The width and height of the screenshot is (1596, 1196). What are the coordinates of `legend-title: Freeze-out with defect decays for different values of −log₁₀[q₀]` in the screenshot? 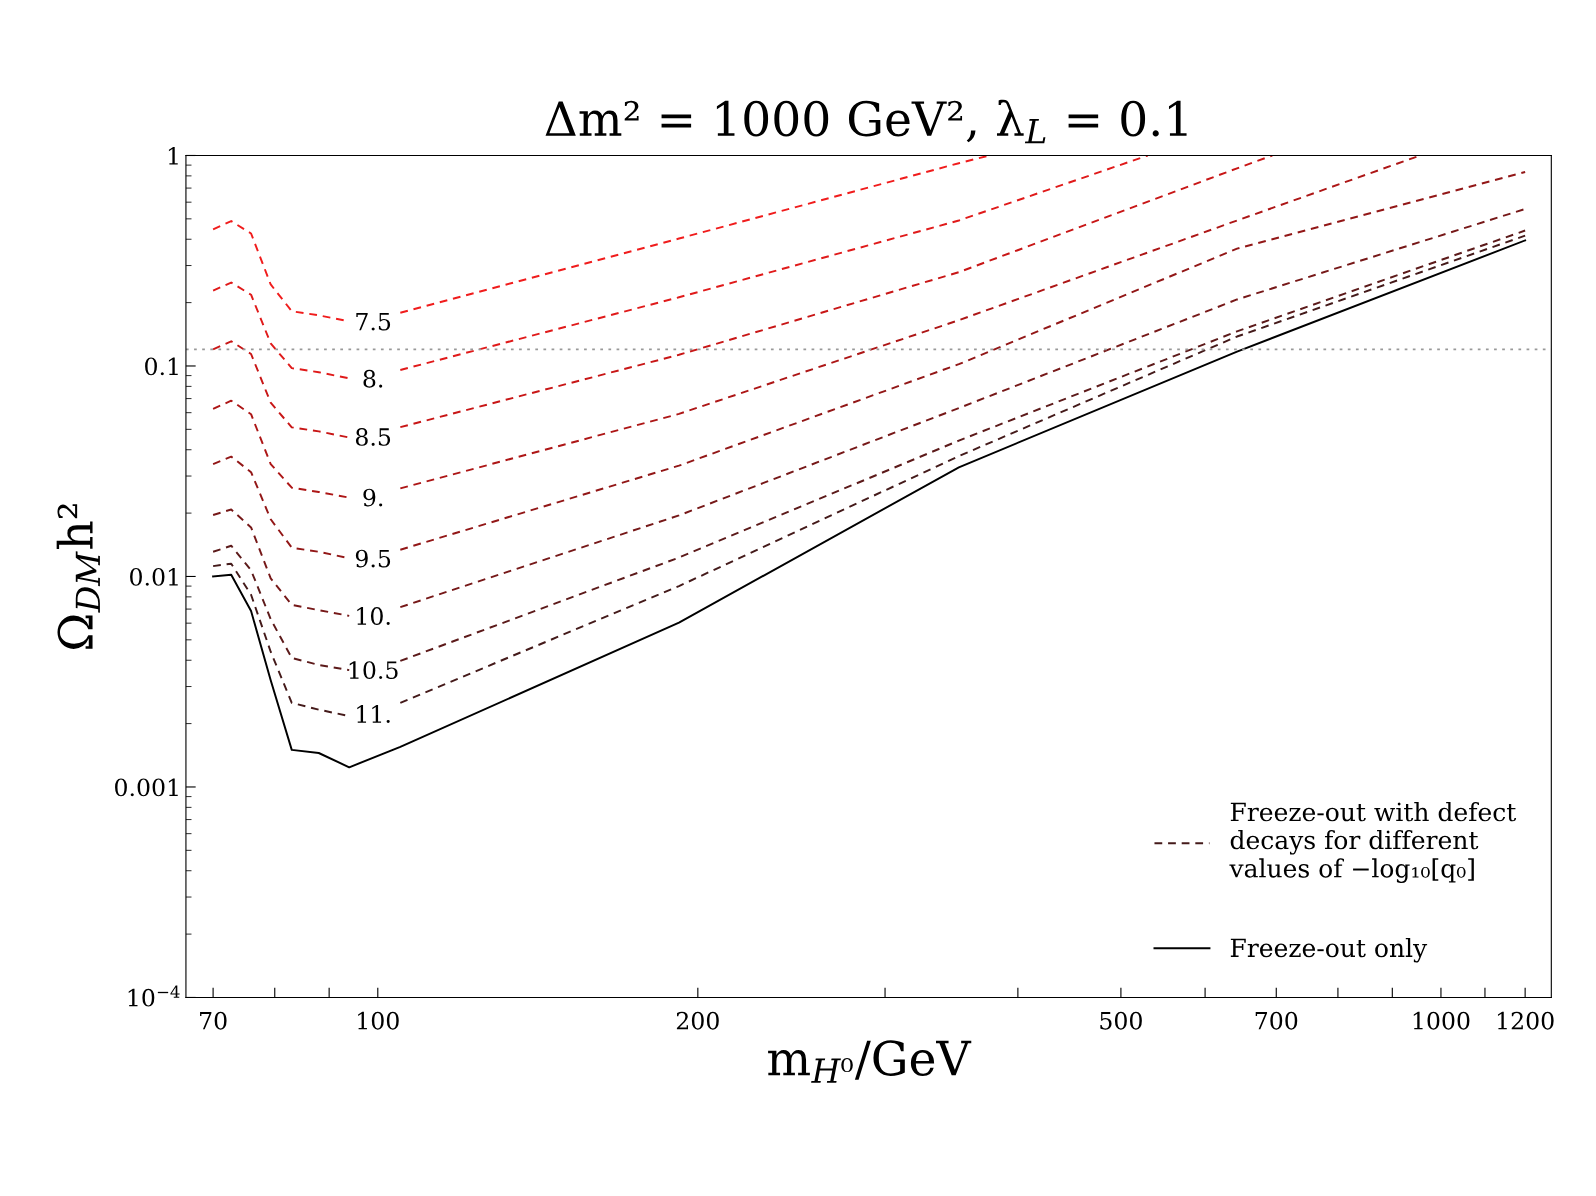 It's located at (1373, 842).